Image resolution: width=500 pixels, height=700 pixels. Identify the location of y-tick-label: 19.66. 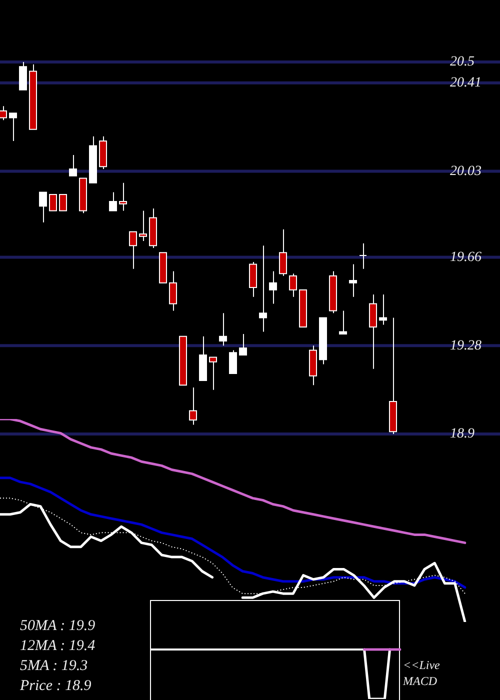
(466, 257).